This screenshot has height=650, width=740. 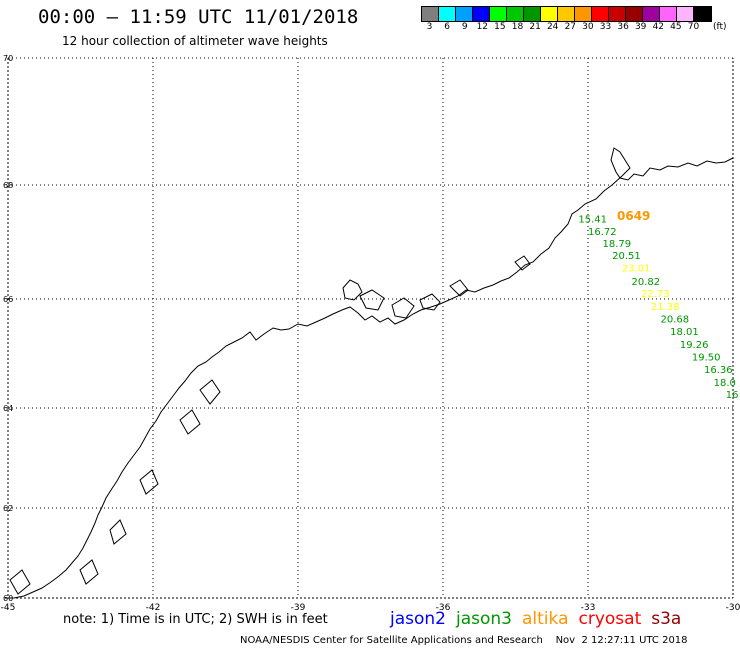 I want to click on swh-value: 23.01, so click(x=636, y=268).